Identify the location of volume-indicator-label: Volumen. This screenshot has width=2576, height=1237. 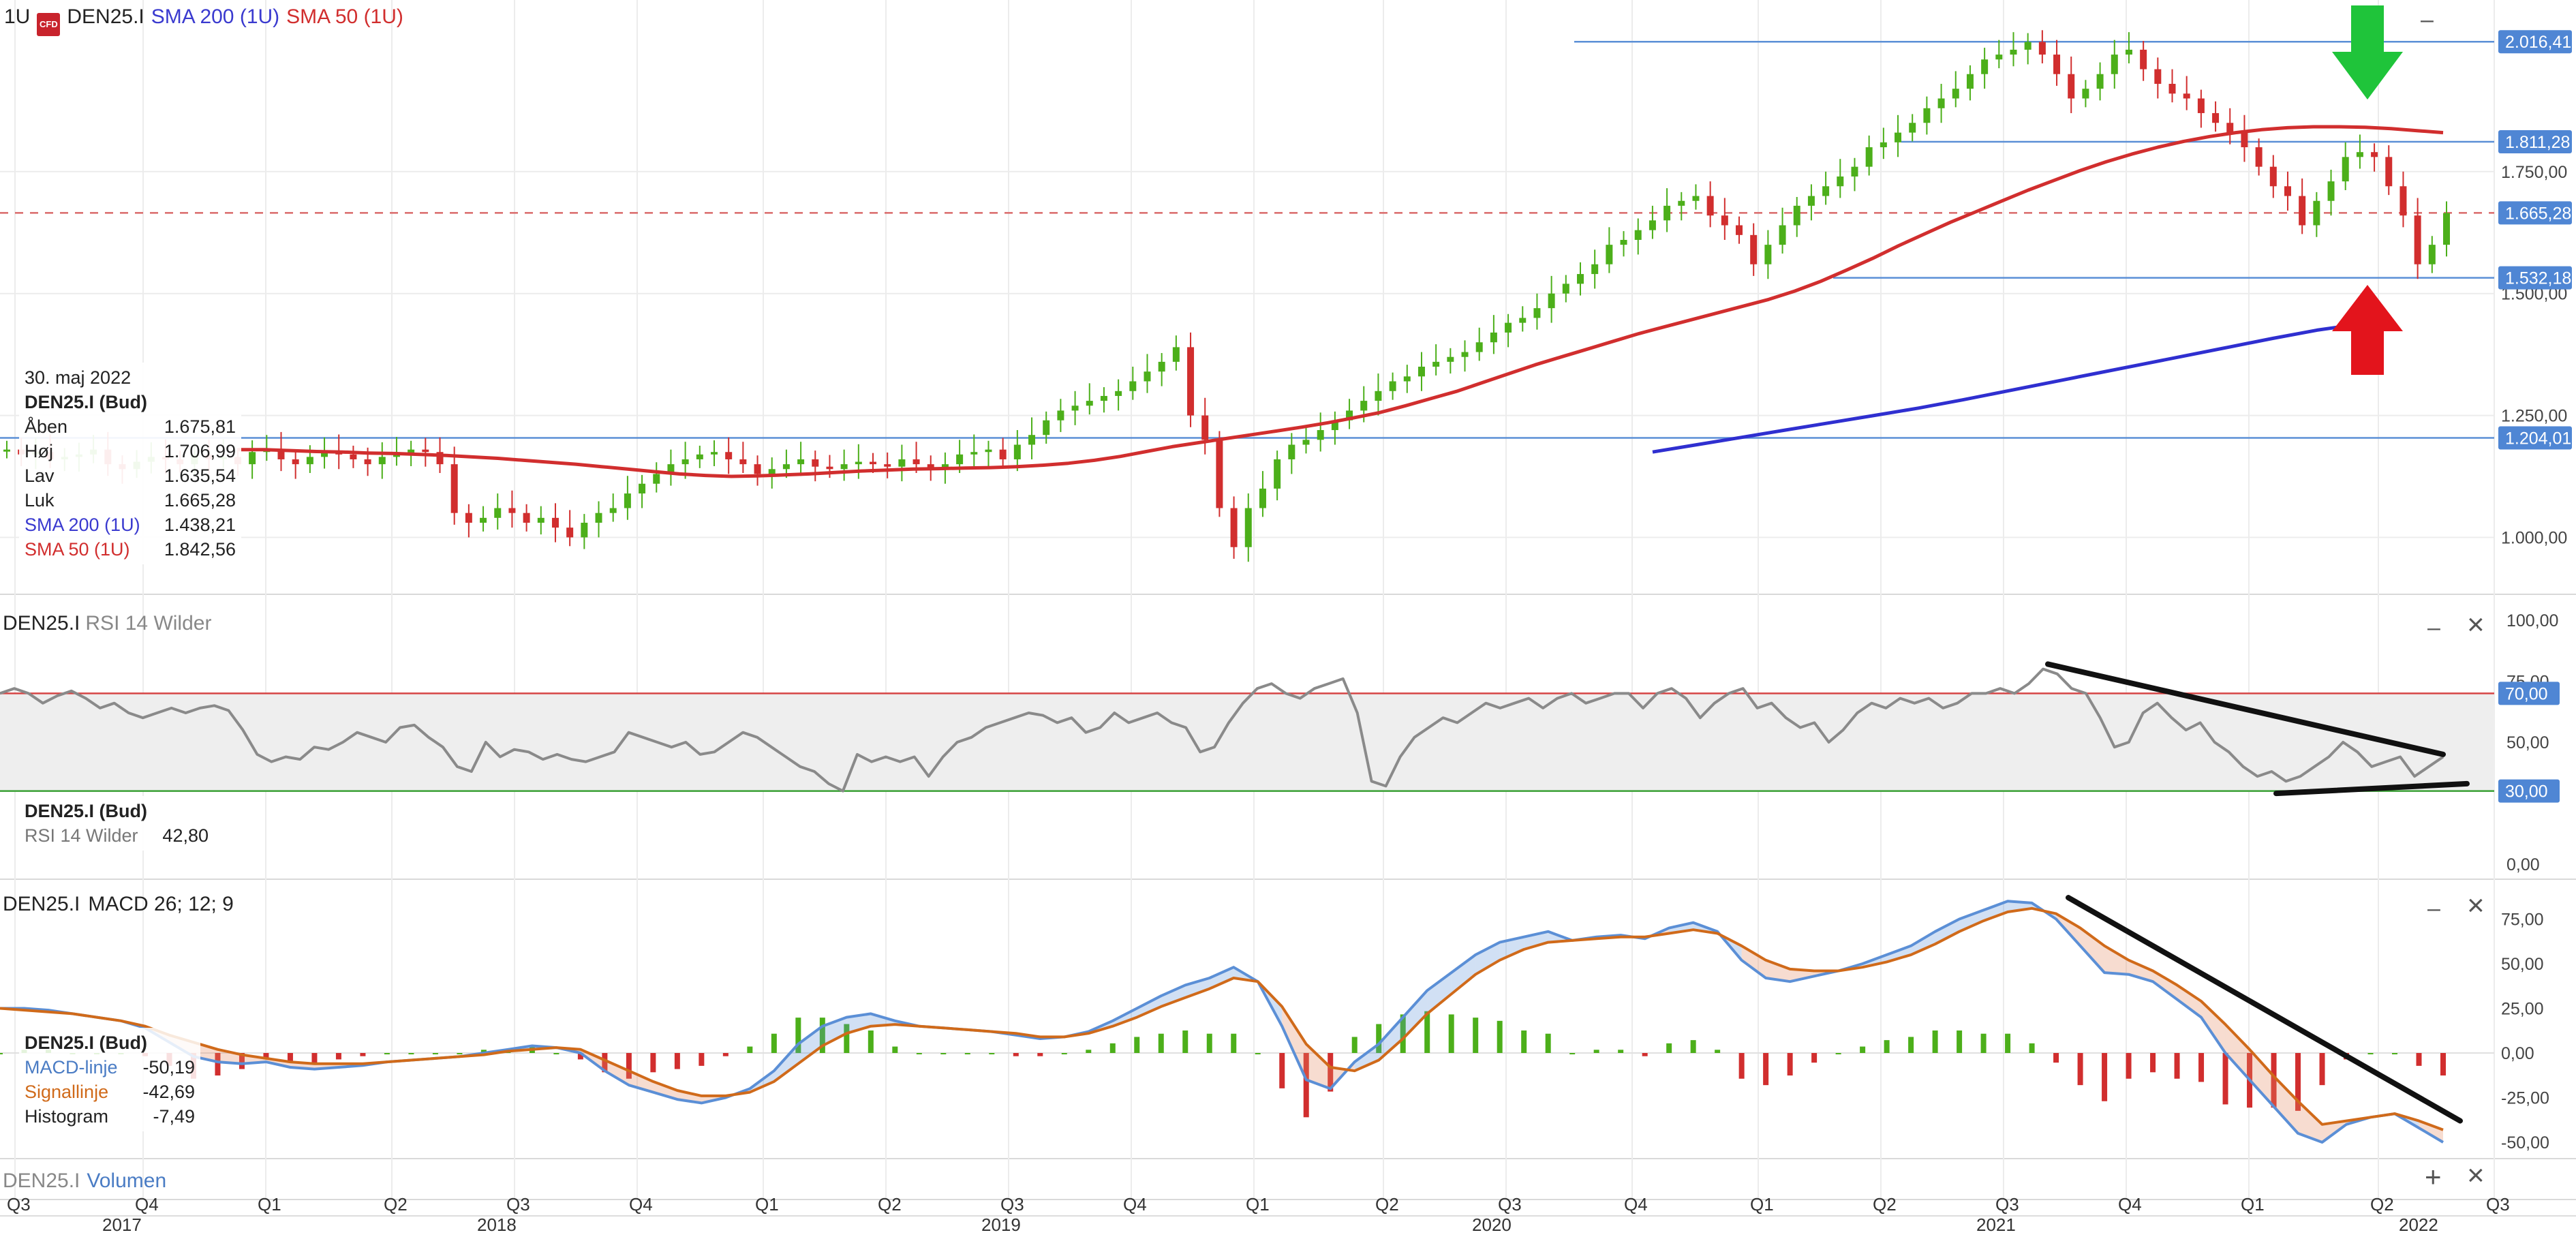
(127, 1181).